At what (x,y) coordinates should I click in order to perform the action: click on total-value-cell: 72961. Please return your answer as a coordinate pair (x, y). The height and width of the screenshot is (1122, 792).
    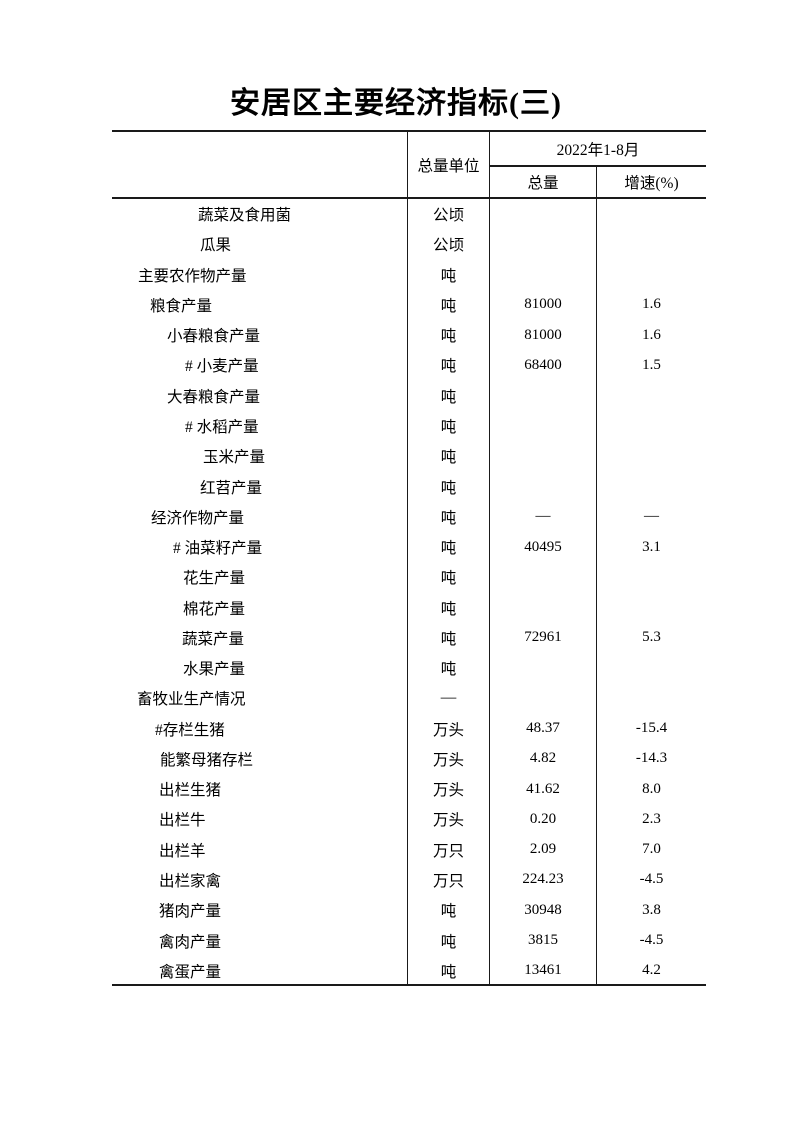
    Looking at the image, I should click on (543, 637).